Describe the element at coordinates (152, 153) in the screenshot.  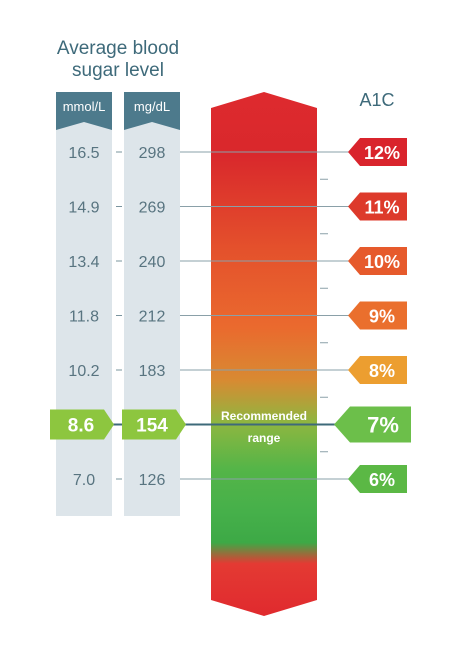
I see `mgdl-value: 298` at that location.